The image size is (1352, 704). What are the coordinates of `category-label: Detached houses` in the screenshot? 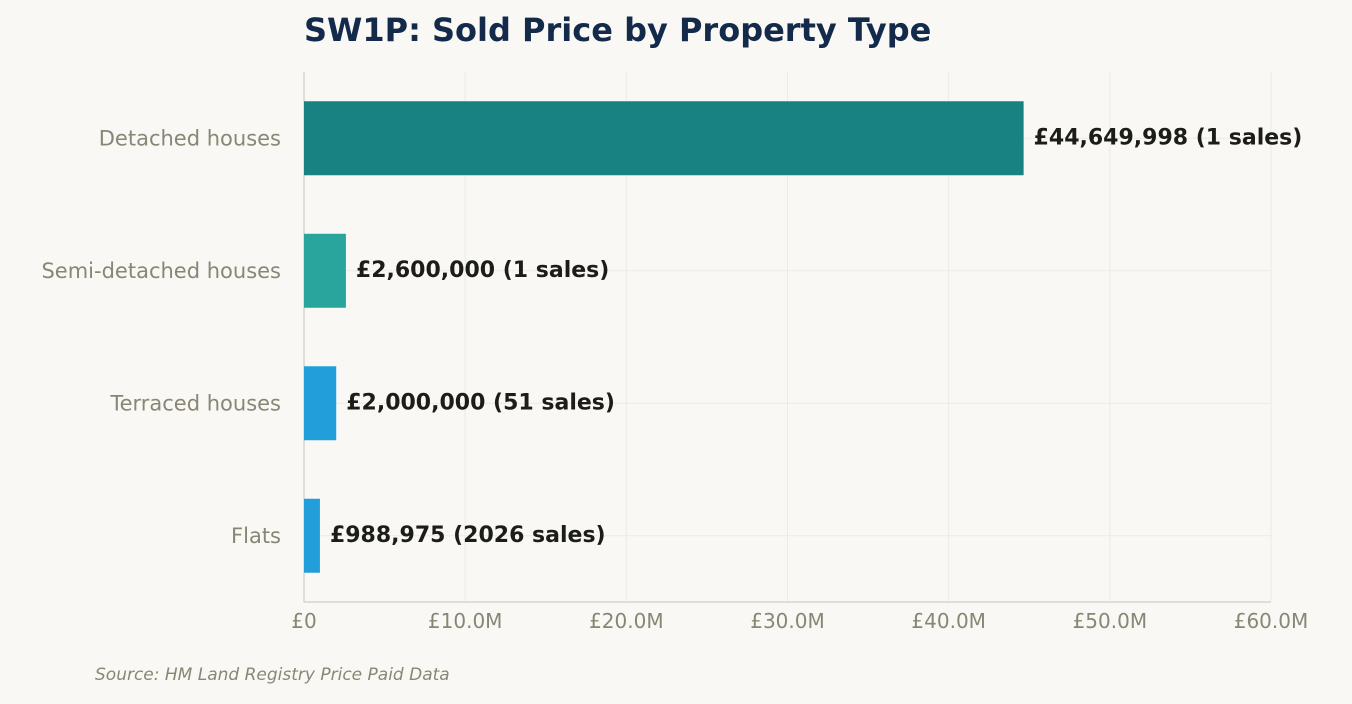 It's located at (190, 138).